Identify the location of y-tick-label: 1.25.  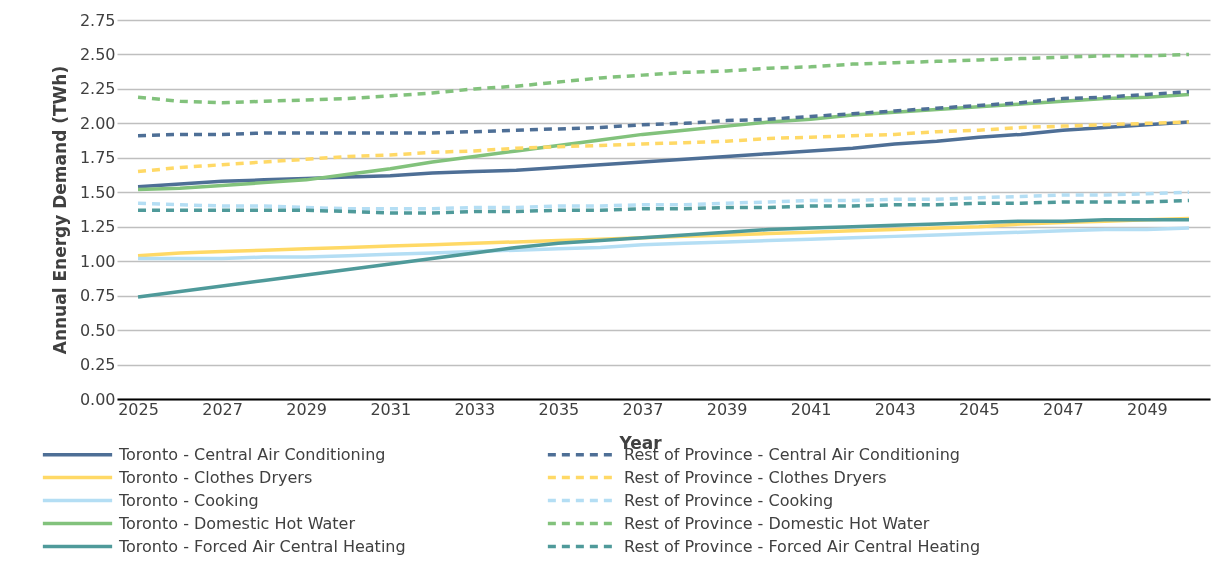
(97, 227).